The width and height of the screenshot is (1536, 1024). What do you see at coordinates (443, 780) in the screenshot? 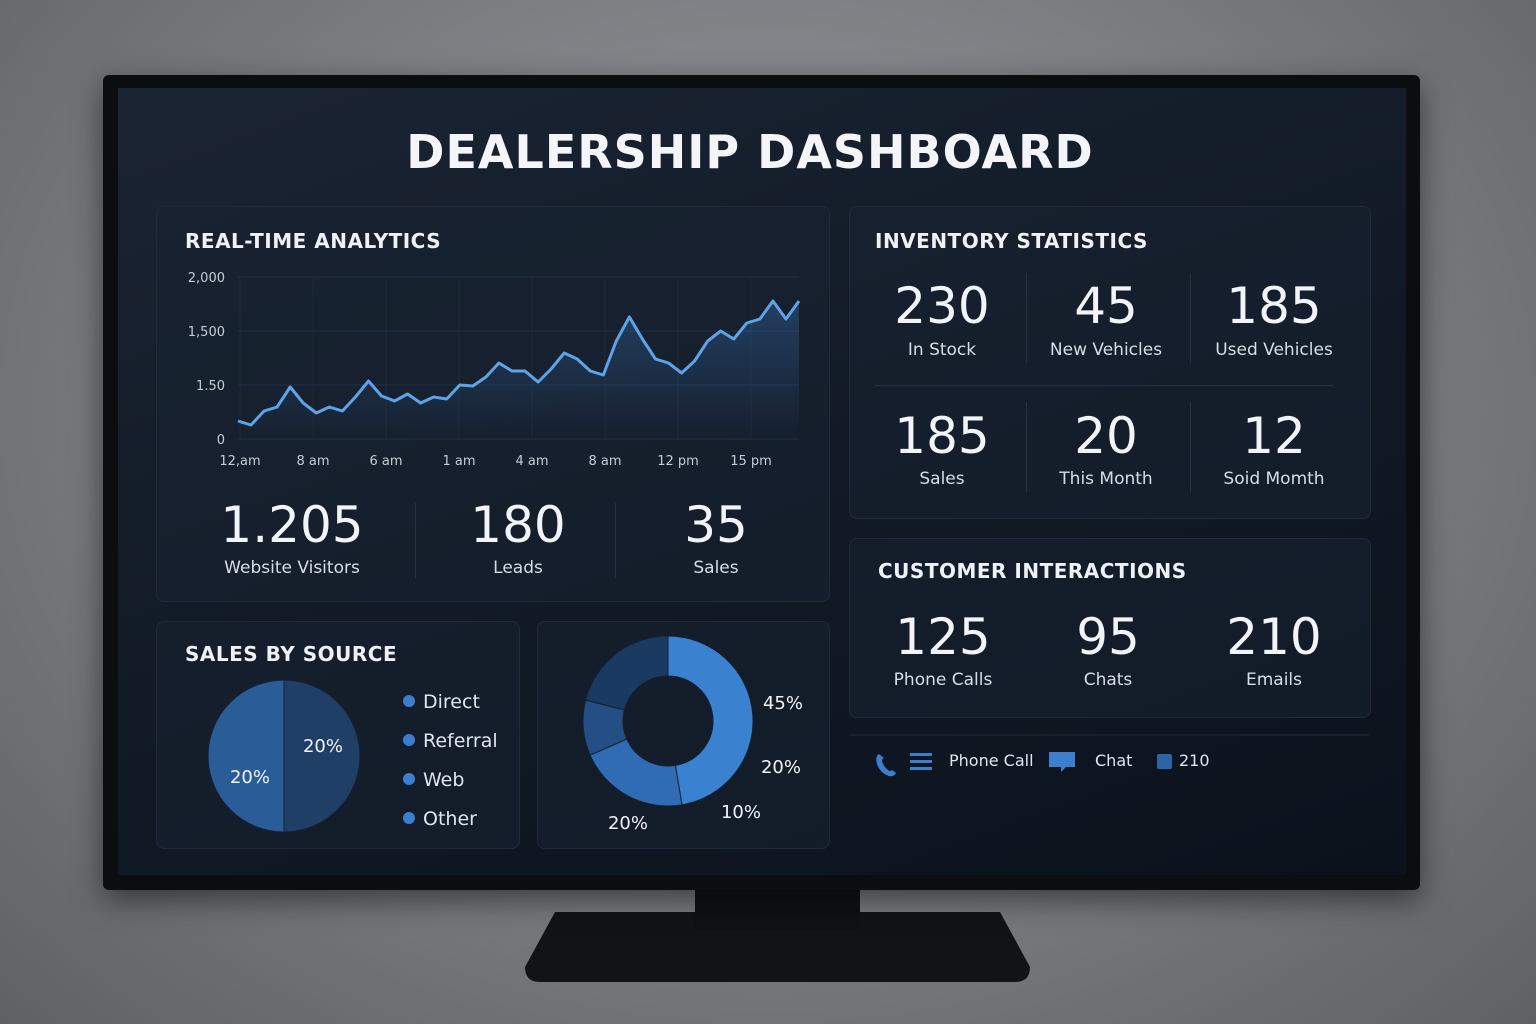
I see `legend-label: Web` at bounding box center [443, 780].